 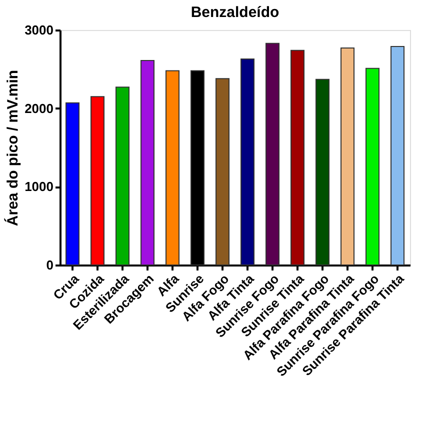 I want to click on chart-title: Benzaldeído, so click(x=235, y=12).